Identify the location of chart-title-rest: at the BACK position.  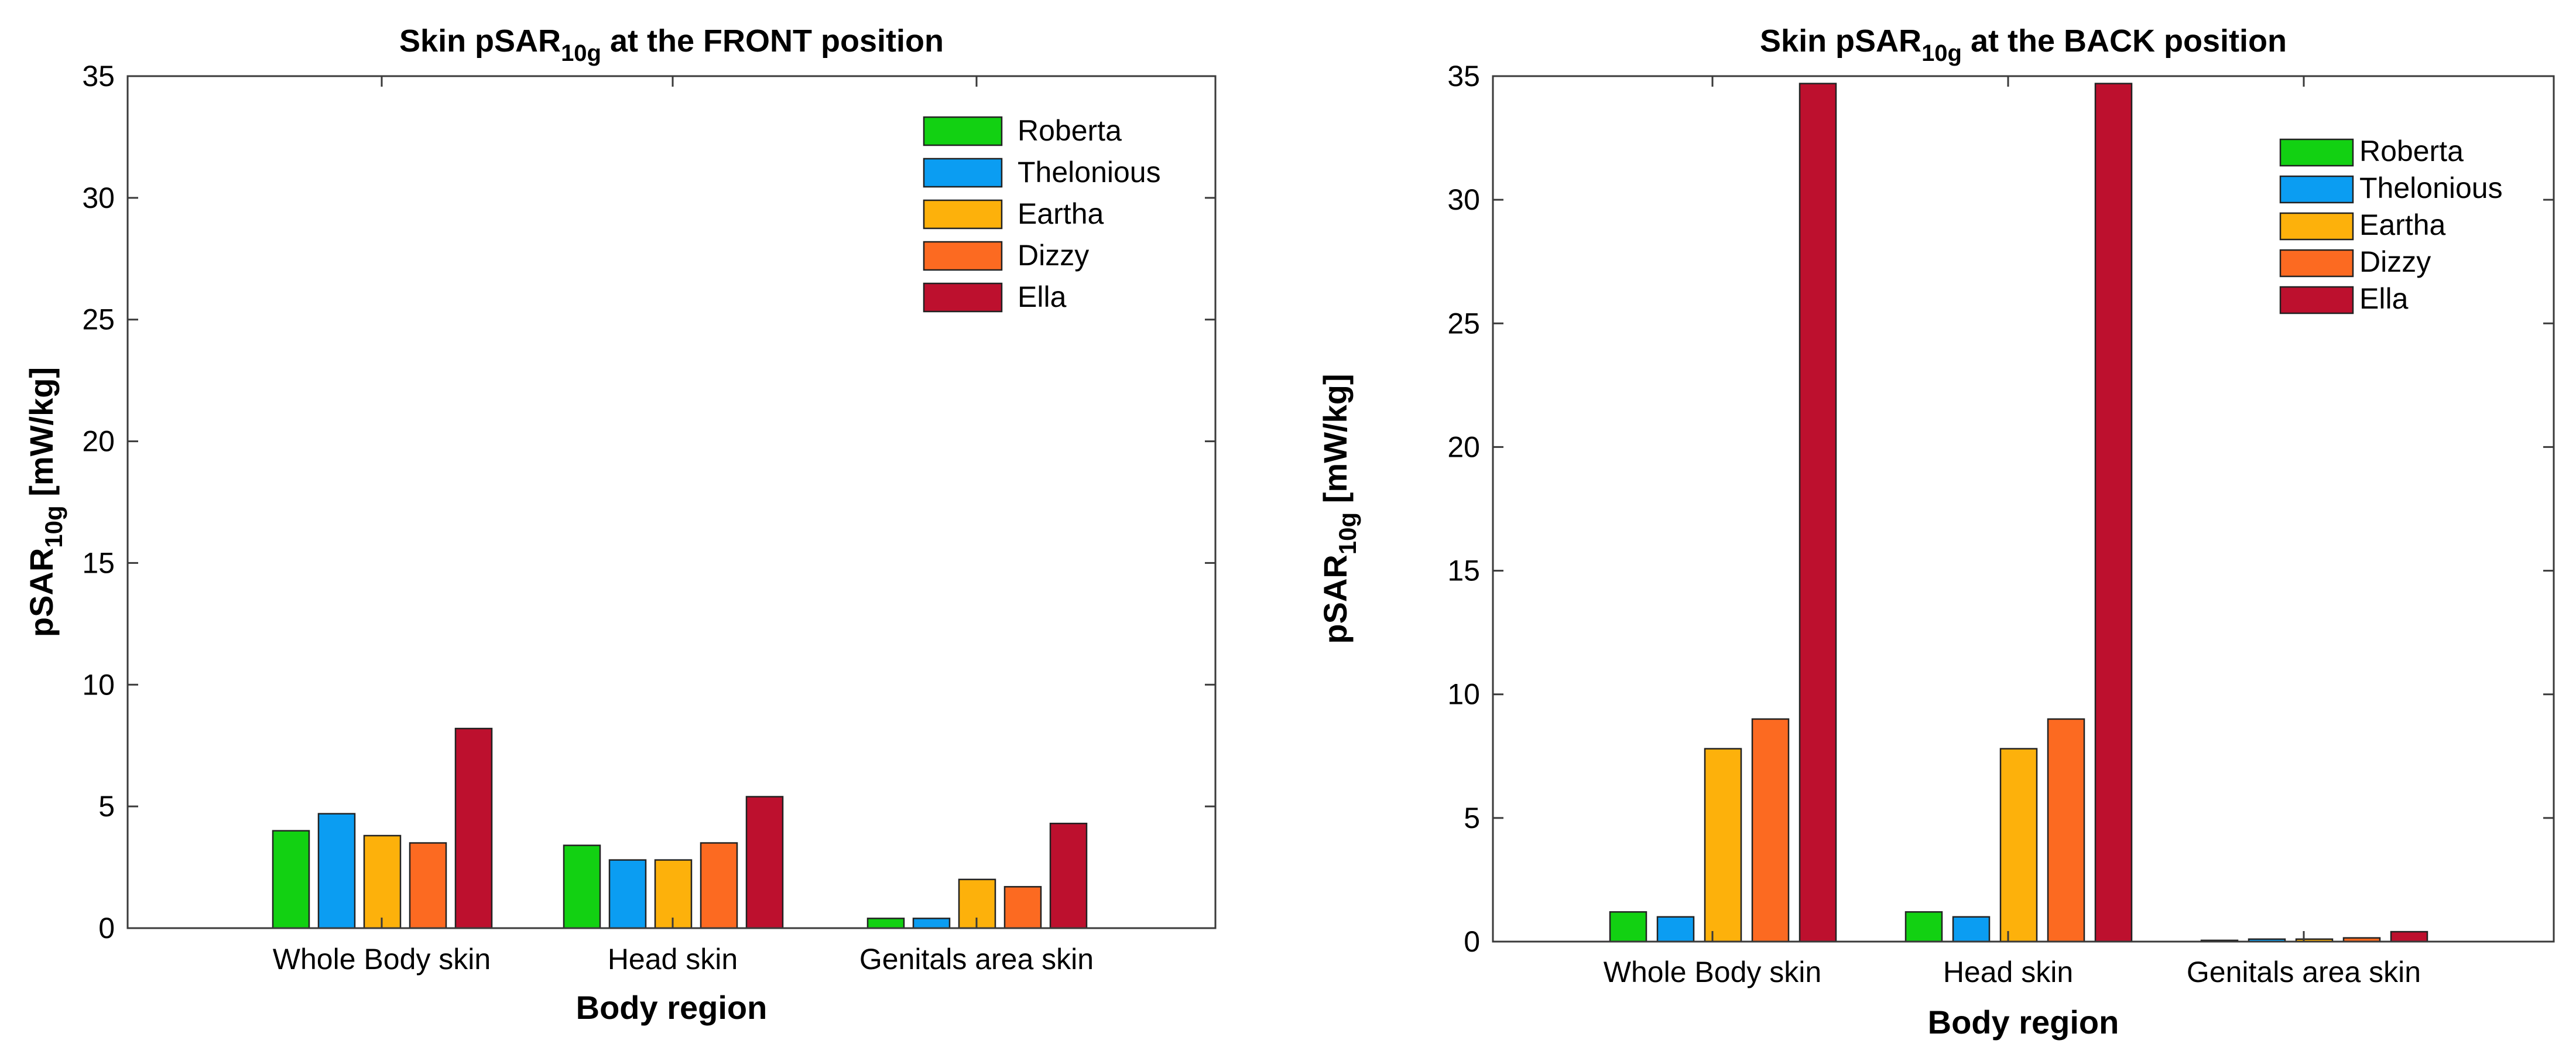
(2124, 41).